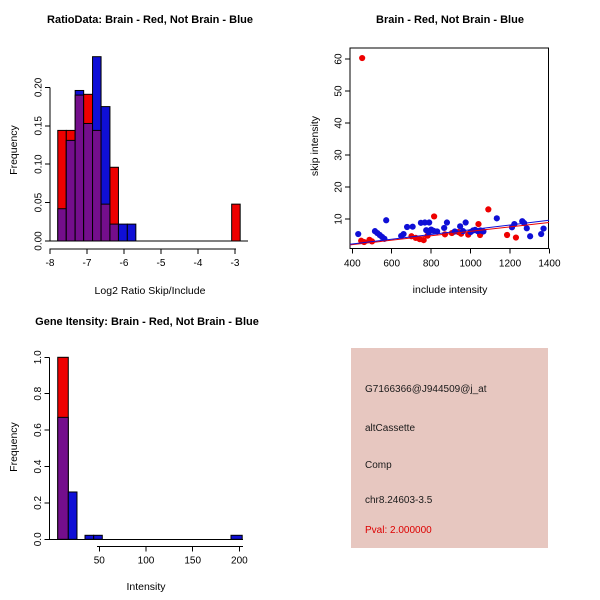 Image resolution: width=600 pixels, height=600 pixels. I want to click on ratio-histogram-xlabel: Log2 Ratio Skip/Include, so click(150, 291).